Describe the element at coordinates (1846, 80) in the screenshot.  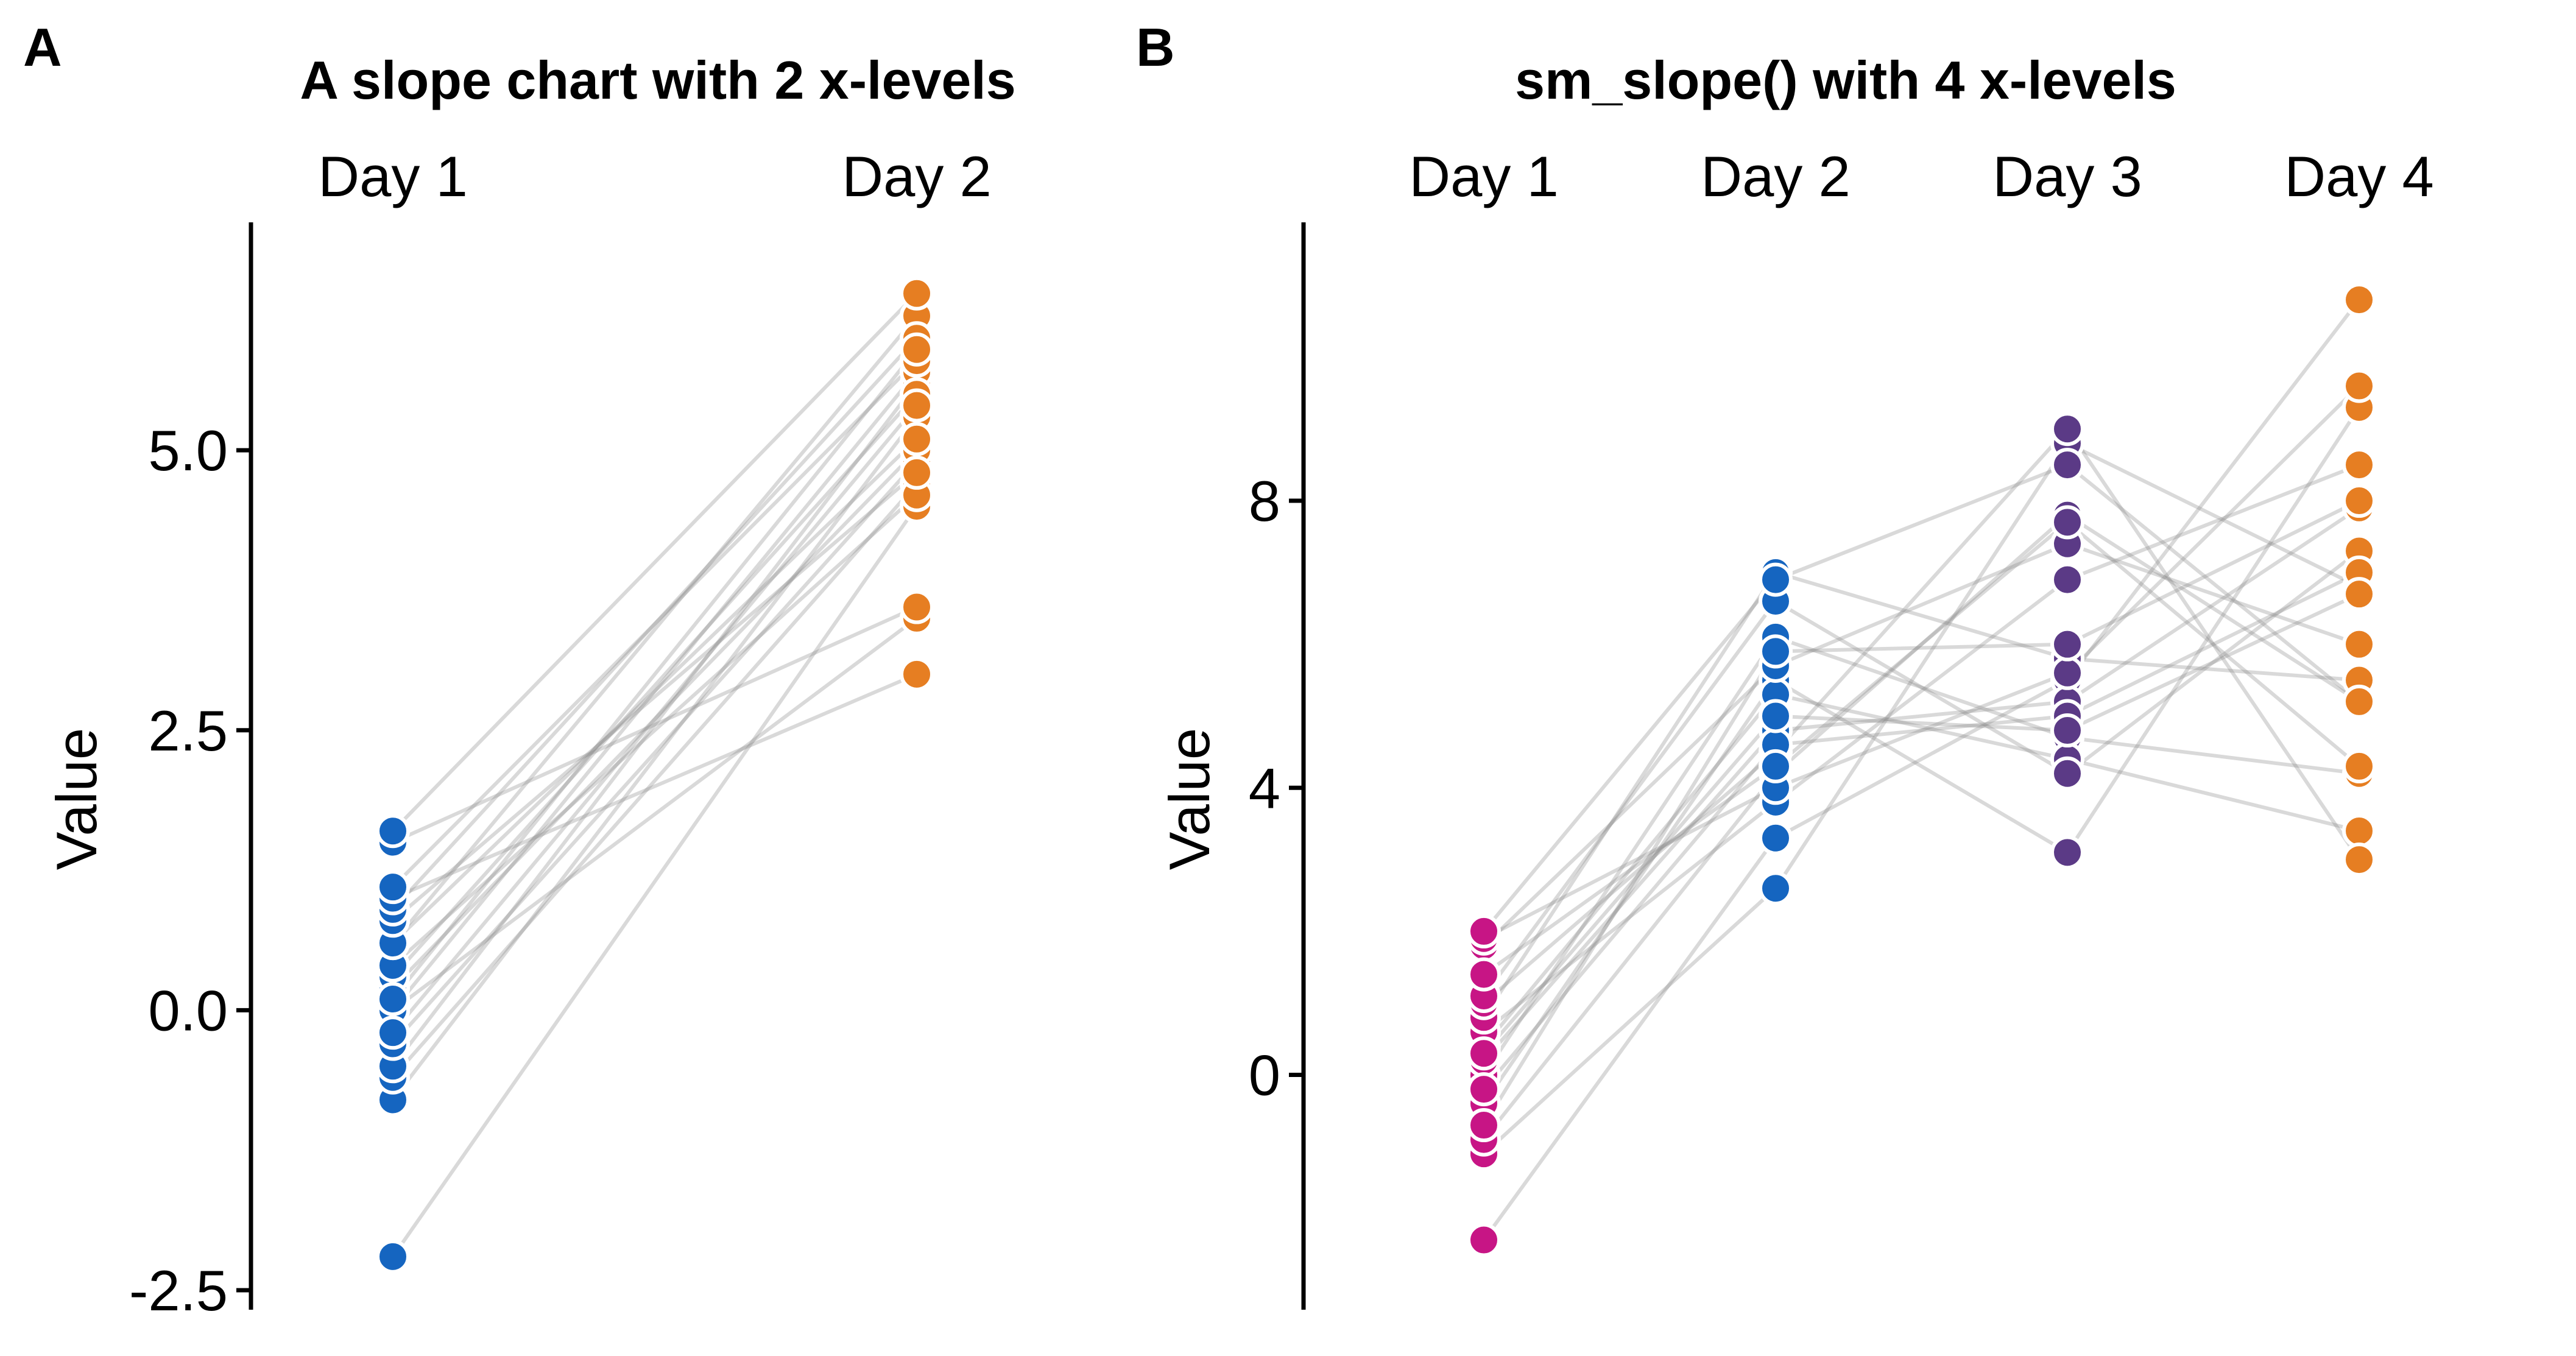
I see `panel-b-title: sm_slope() with 4 x-levels` at that location.